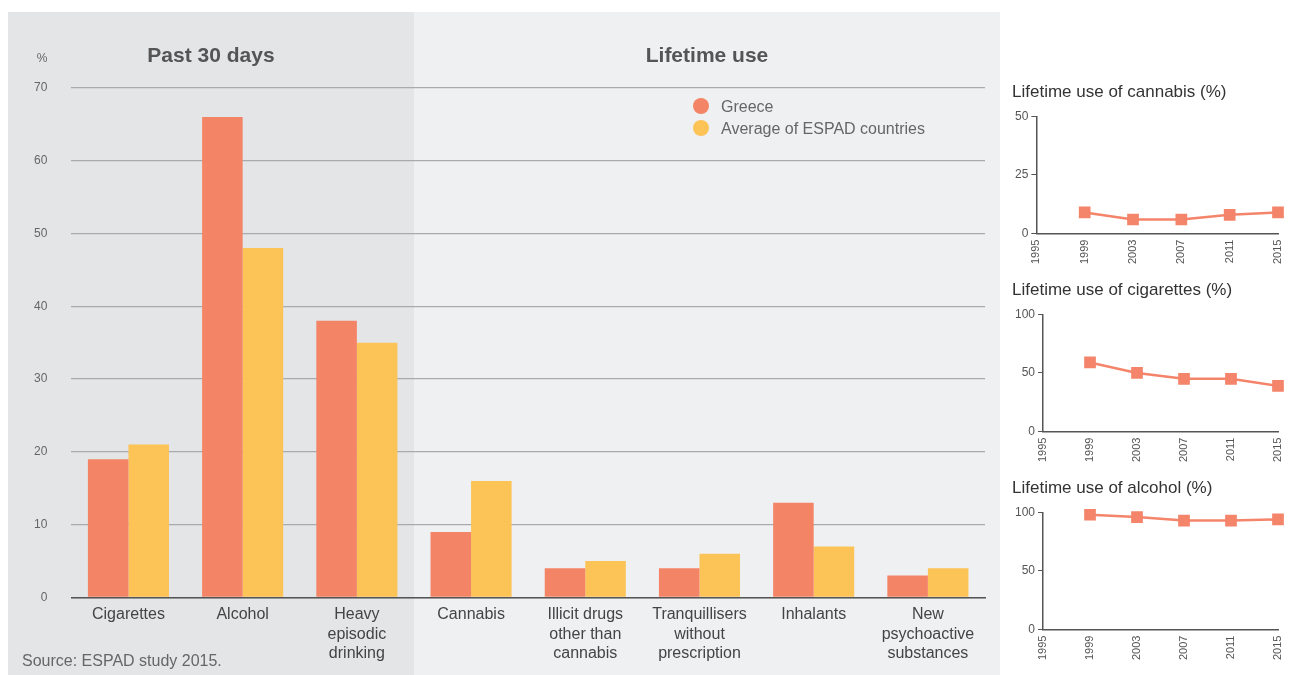 This screenshot has height=675, width=1304. What do you see at coordinates (122, 661) in the screenshot?
I see `source-note: Source: ESPAD study 2015.` at bounding box center [122, 661].